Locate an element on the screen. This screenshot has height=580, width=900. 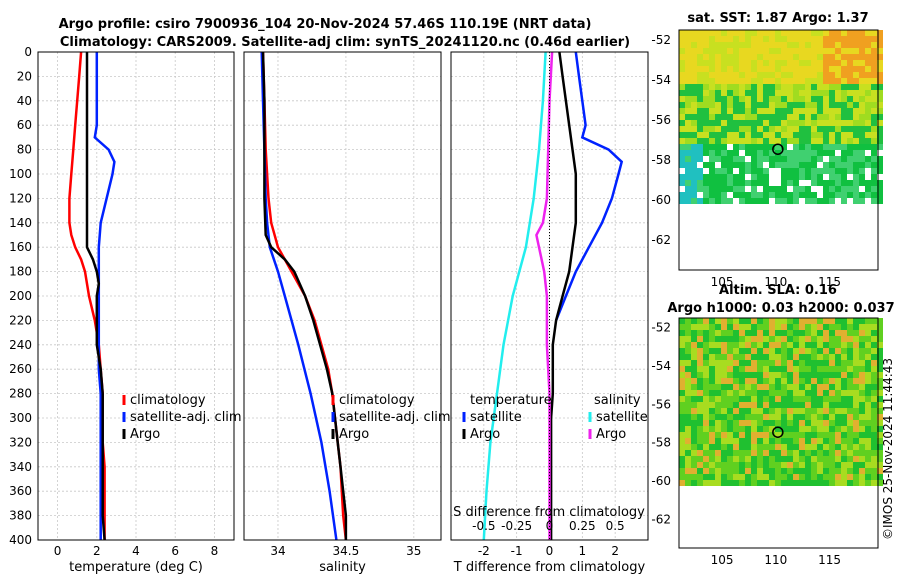
legend-label: satellite-adj. clim is located at coordinates (395, 417).